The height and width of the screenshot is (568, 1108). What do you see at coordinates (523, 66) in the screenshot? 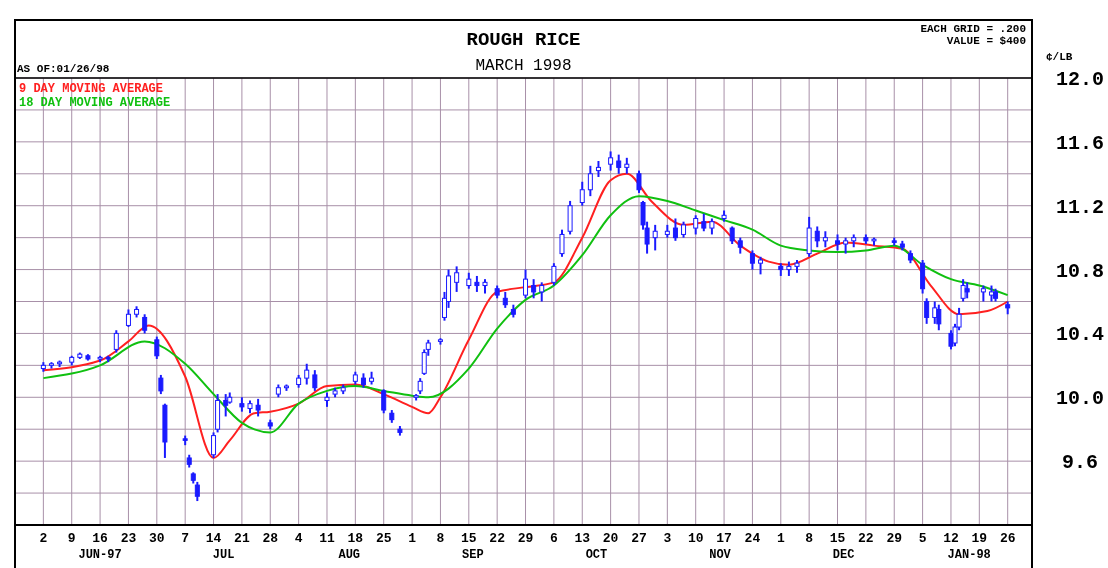
I see `chart-subtitle: MARCH 1998` at bounding box center [523, 66].